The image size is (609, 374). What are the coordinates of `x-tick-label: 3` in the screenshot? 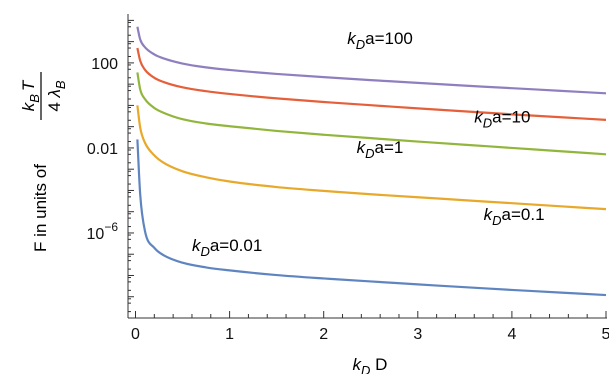 It's located at (417, 334).